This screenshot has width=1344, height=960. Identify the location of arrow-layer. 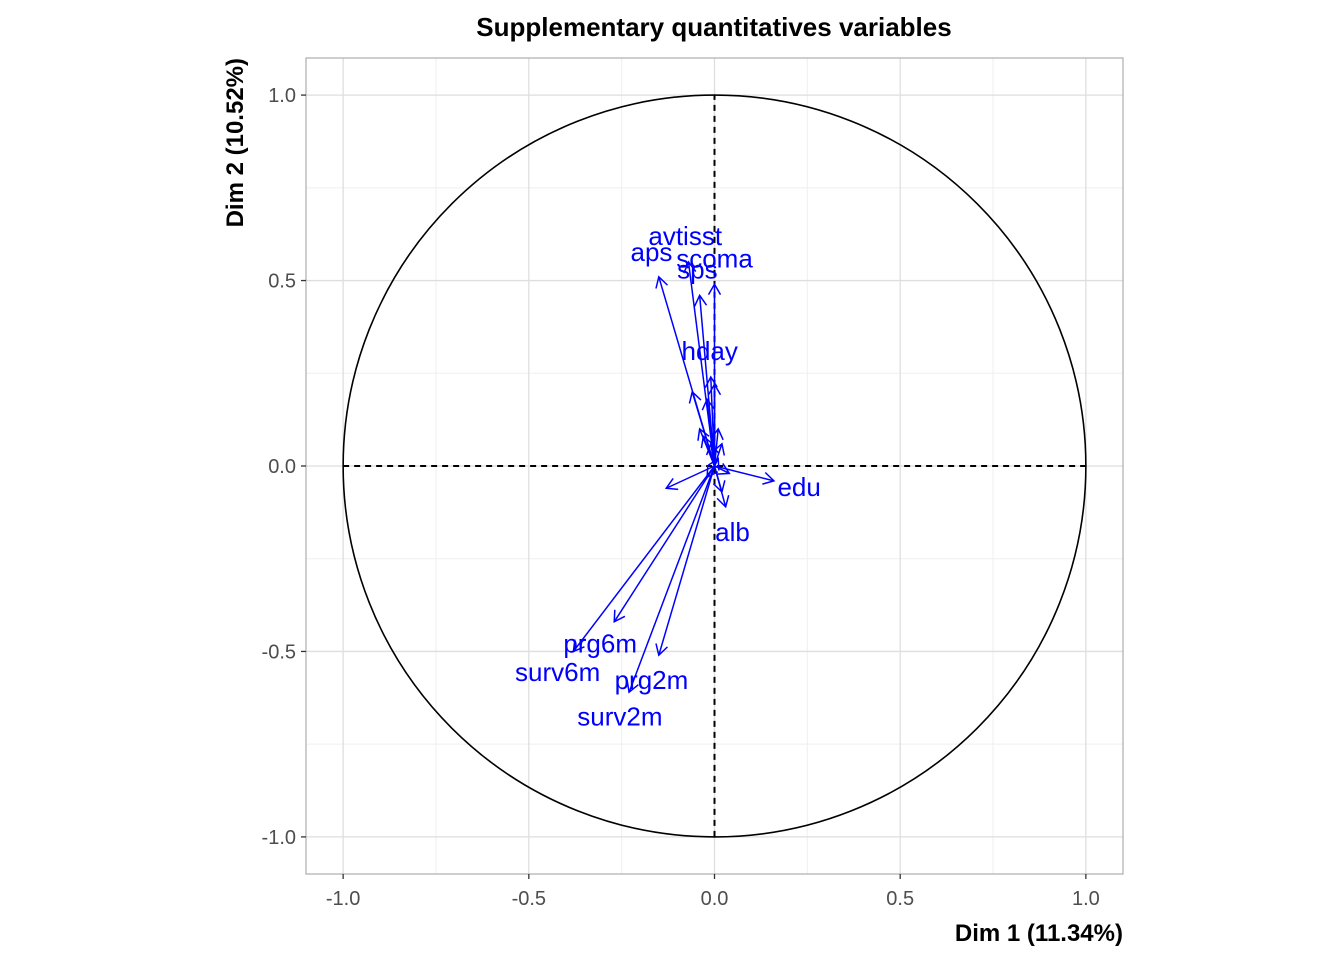
(674, 477).